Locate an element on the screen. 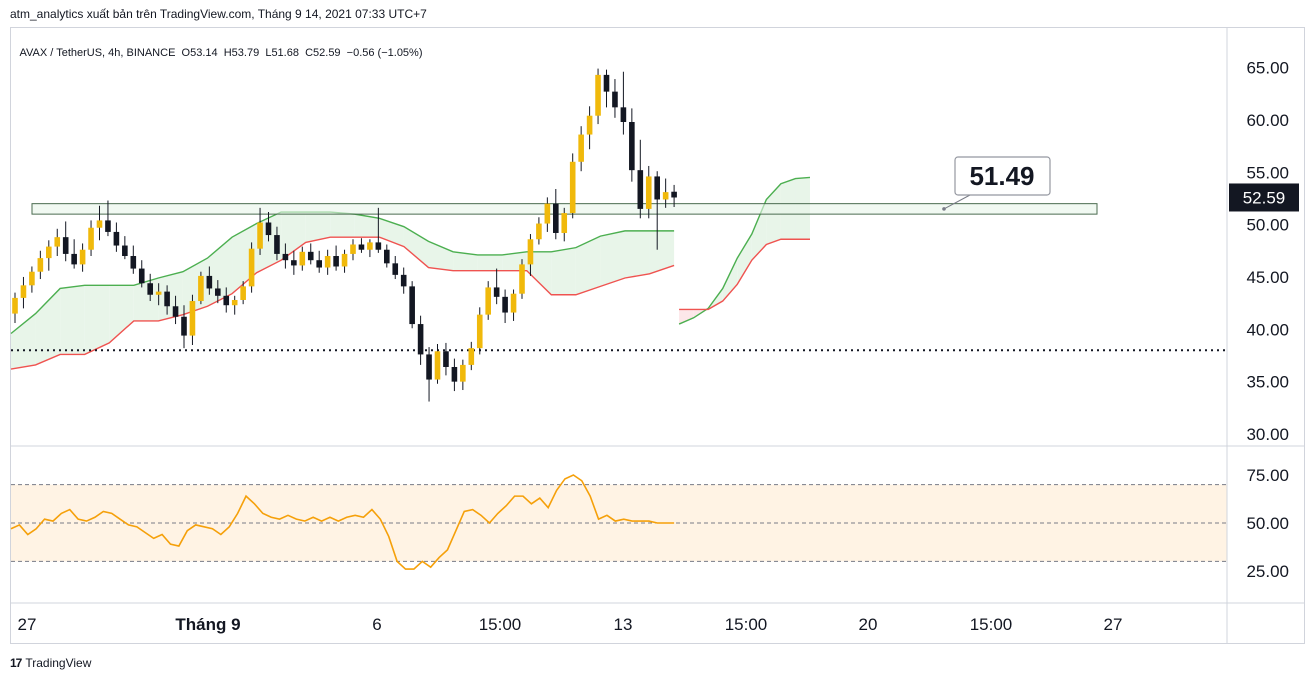 This screenshot has height=682, width=1314. symbol-name: AVAX / TetherUS, 4h, BINANCE is located at coordinates (97, 53).